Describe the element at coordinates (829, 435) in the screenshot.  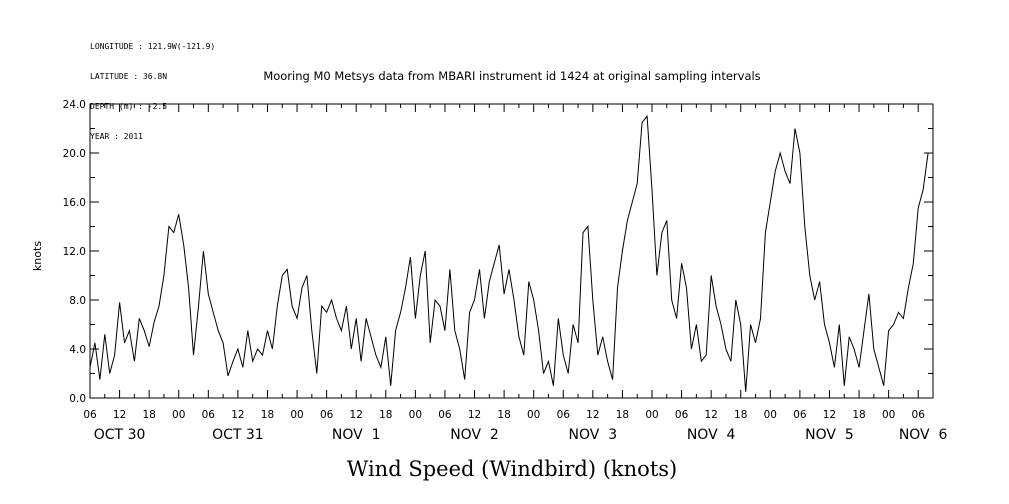
I see `date-label: NOV 5` at that location.